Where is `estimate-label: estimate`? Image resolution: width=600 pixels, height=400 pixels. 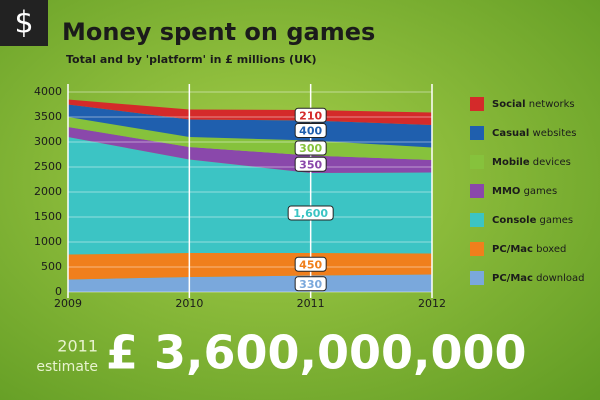
estimate-label: estimate is located at coordinates (67, 367).